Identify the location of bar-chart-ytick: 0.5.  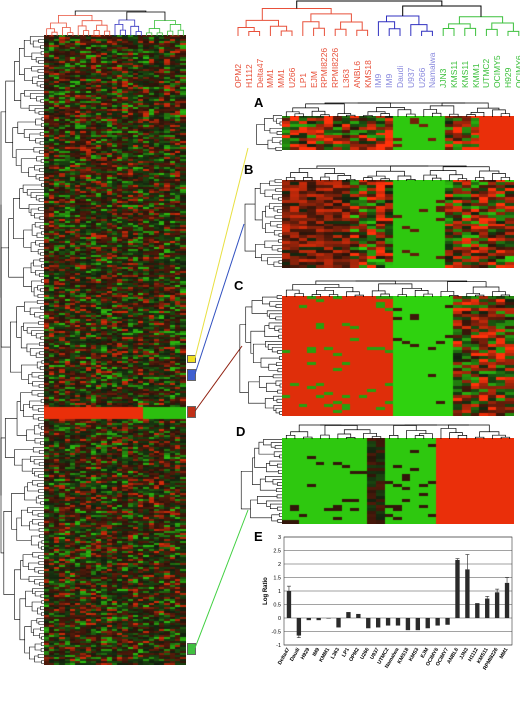
(277, 606).